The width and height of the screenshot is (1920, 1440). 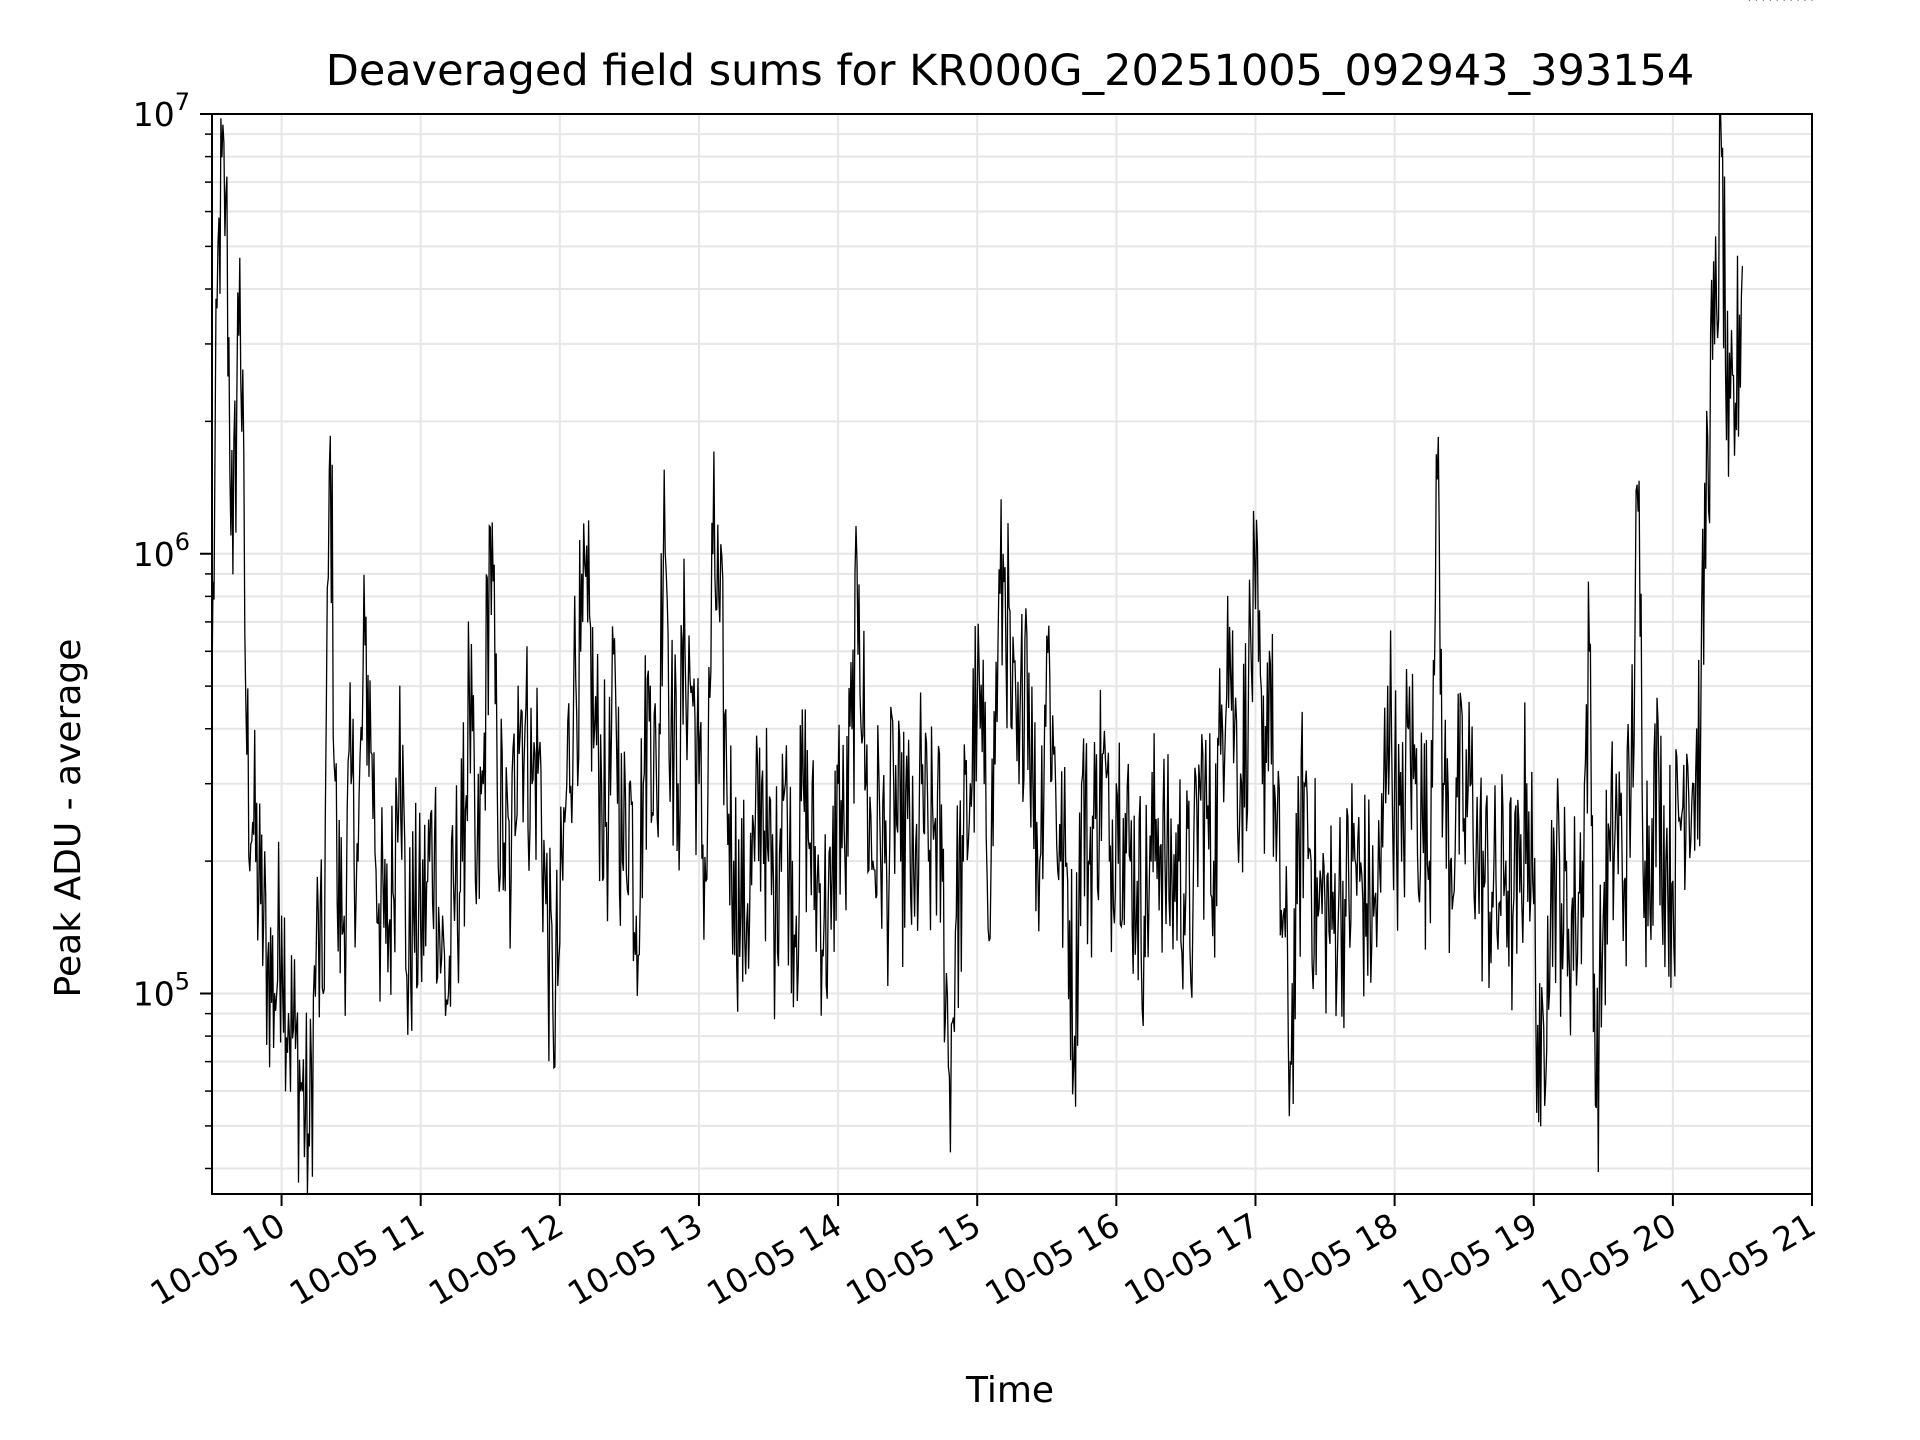 I want to click on y-tick-base: 10, so click(x=154, y=554).